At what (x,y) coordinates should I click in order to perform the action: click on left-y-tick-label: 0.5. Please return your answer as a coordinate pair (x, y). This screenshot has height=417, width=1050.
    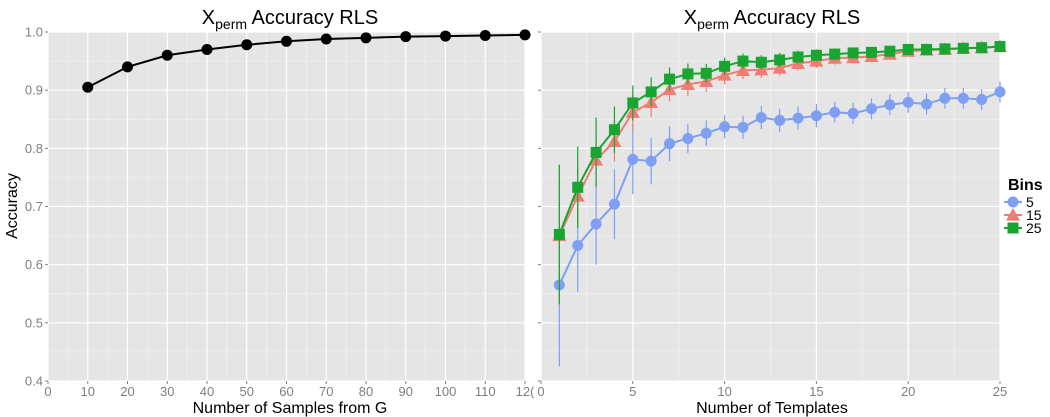
    Looking at the image, I should click on (34, 322).